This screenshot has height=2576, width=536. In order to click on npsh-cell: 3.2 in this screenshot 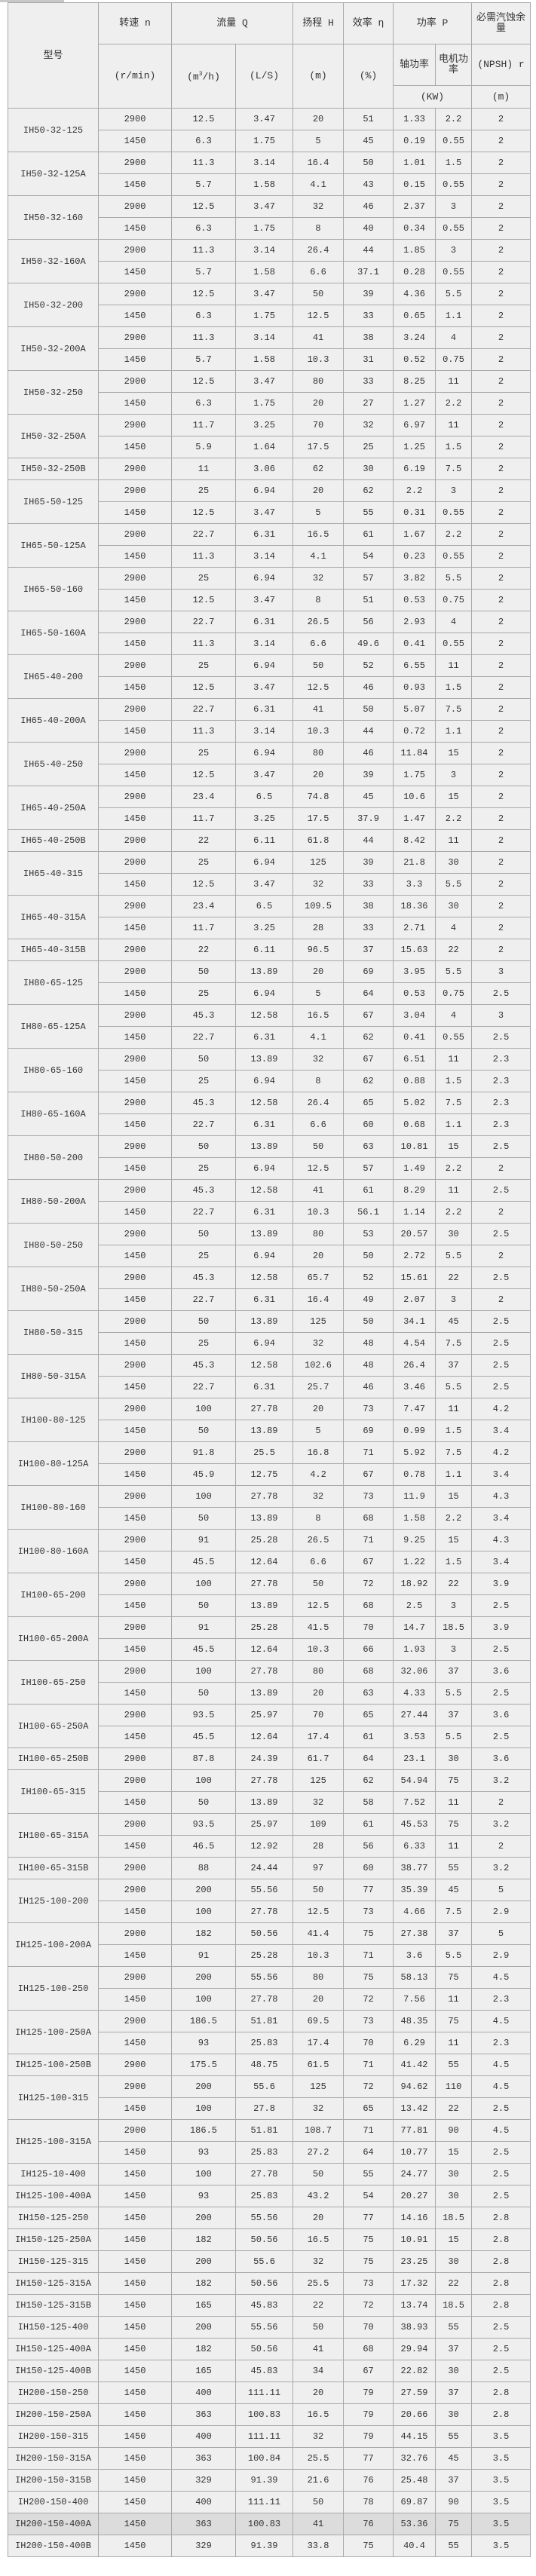, I will do `click(501, 1780)`.